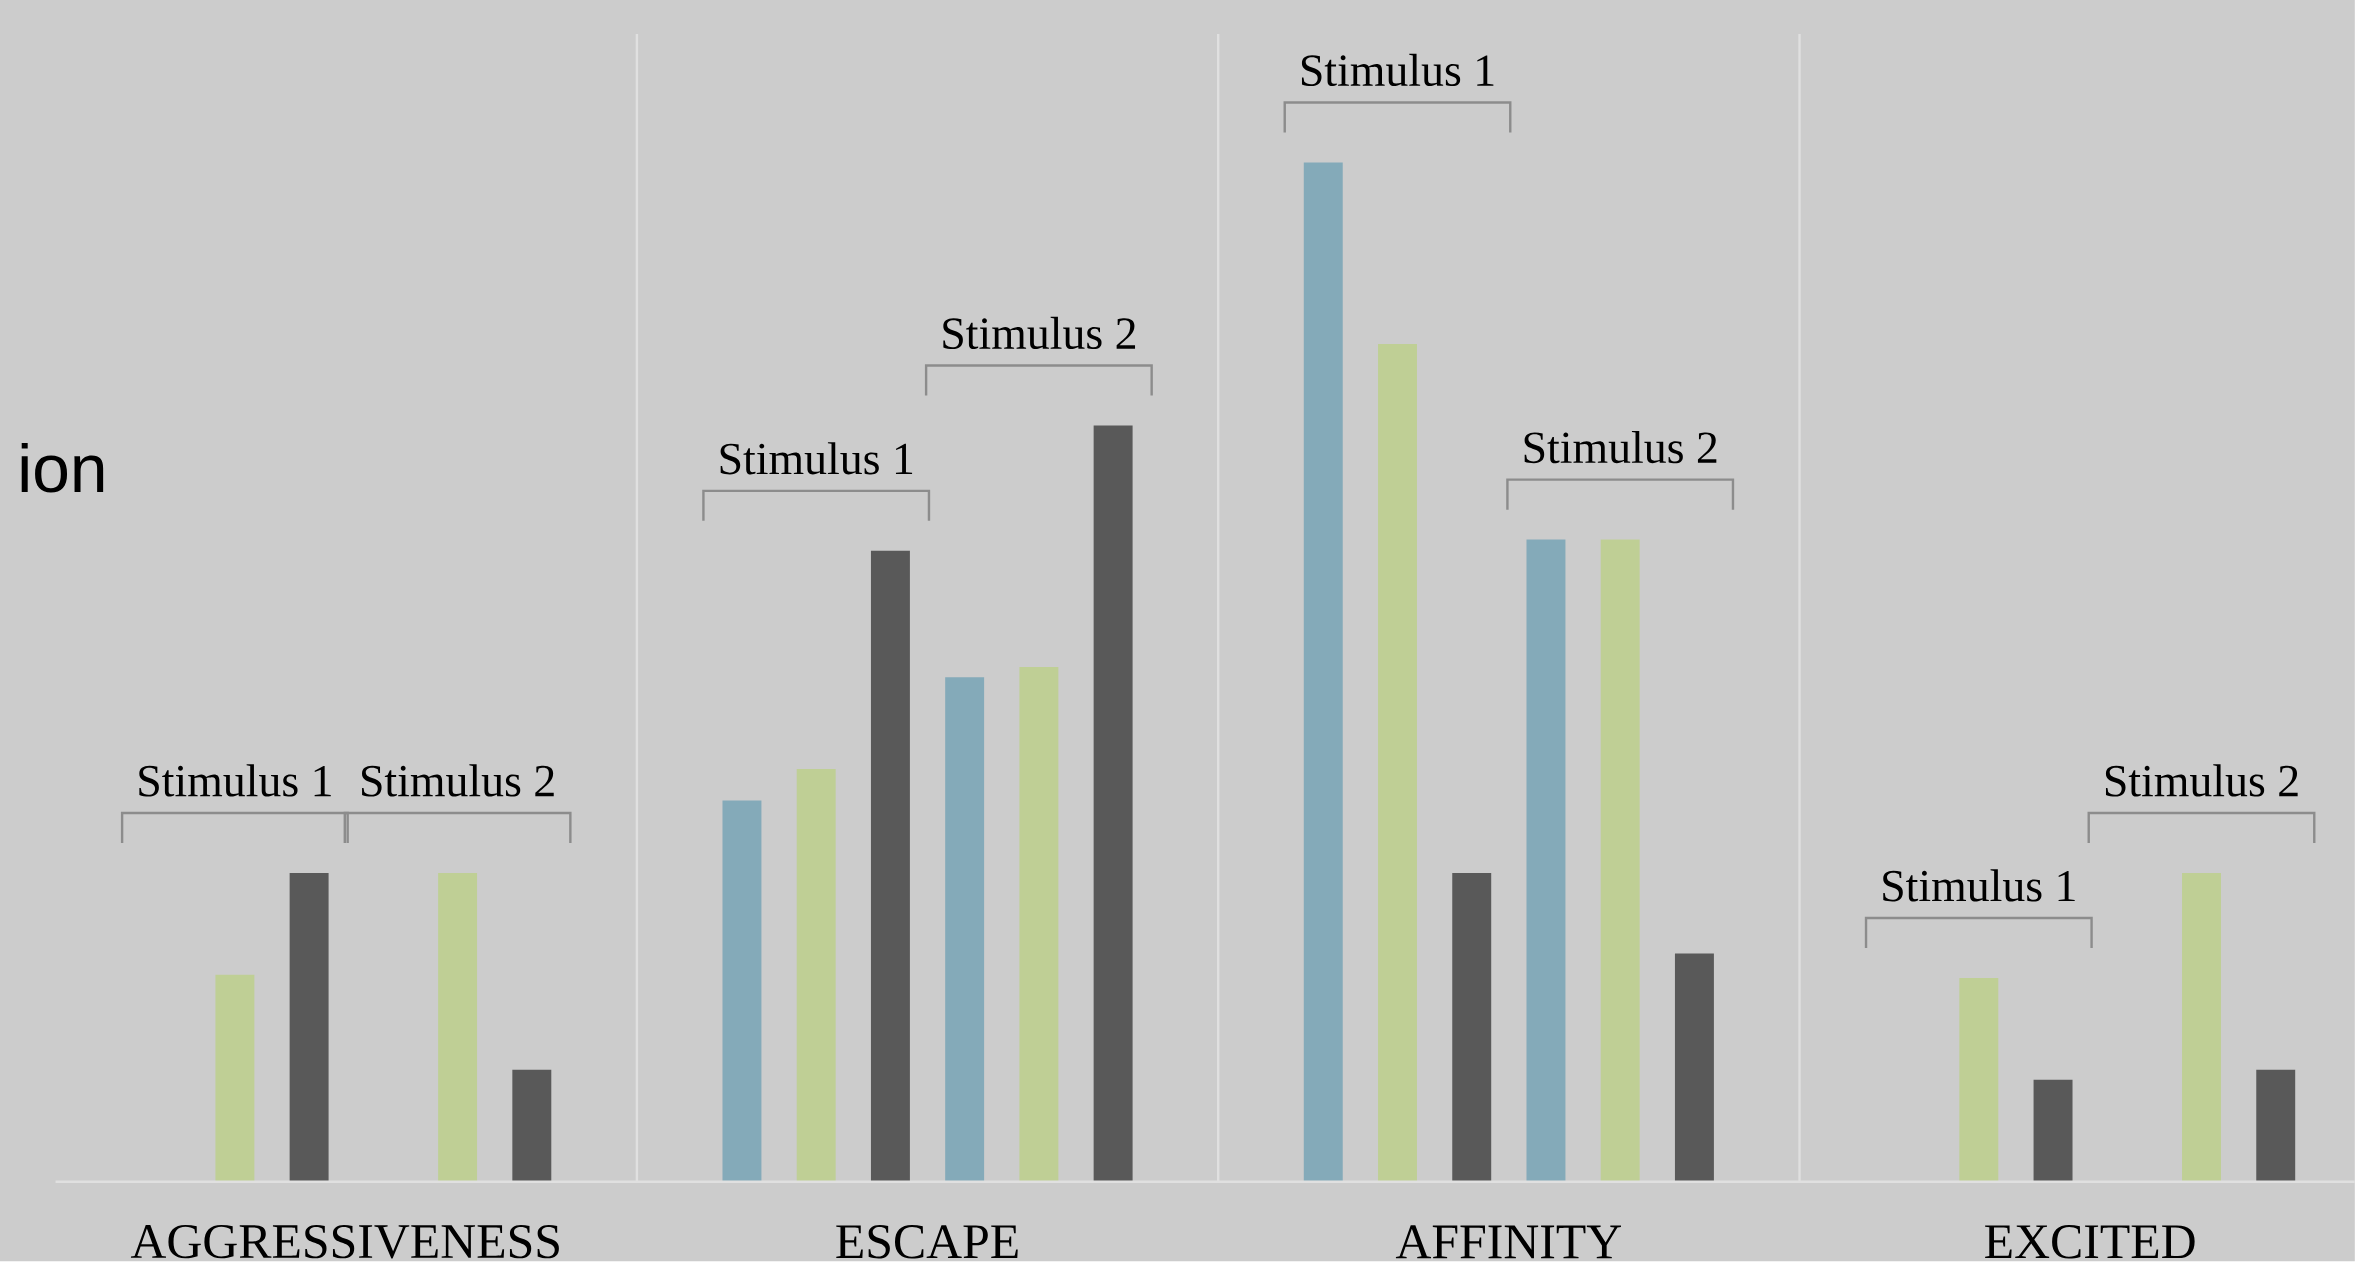  Describe the element at coordinates (927, 1241) in the screenshot. I see `x-tick-label: ESCAPE` at that location.